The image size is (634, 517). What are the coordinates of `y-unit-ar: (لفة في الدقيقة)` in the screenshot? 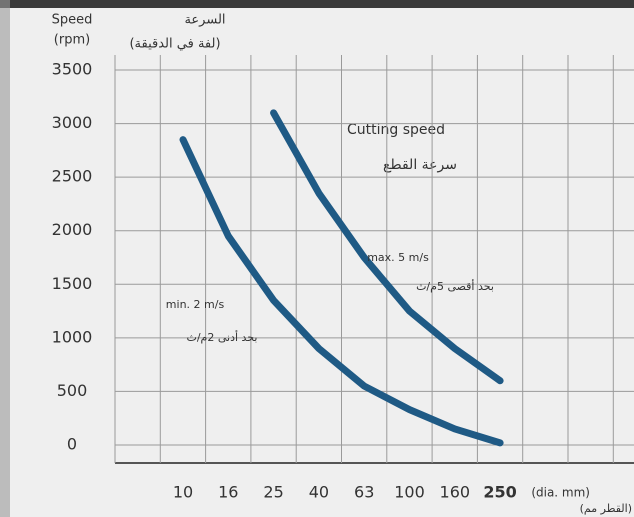 It's located at (174, 44).